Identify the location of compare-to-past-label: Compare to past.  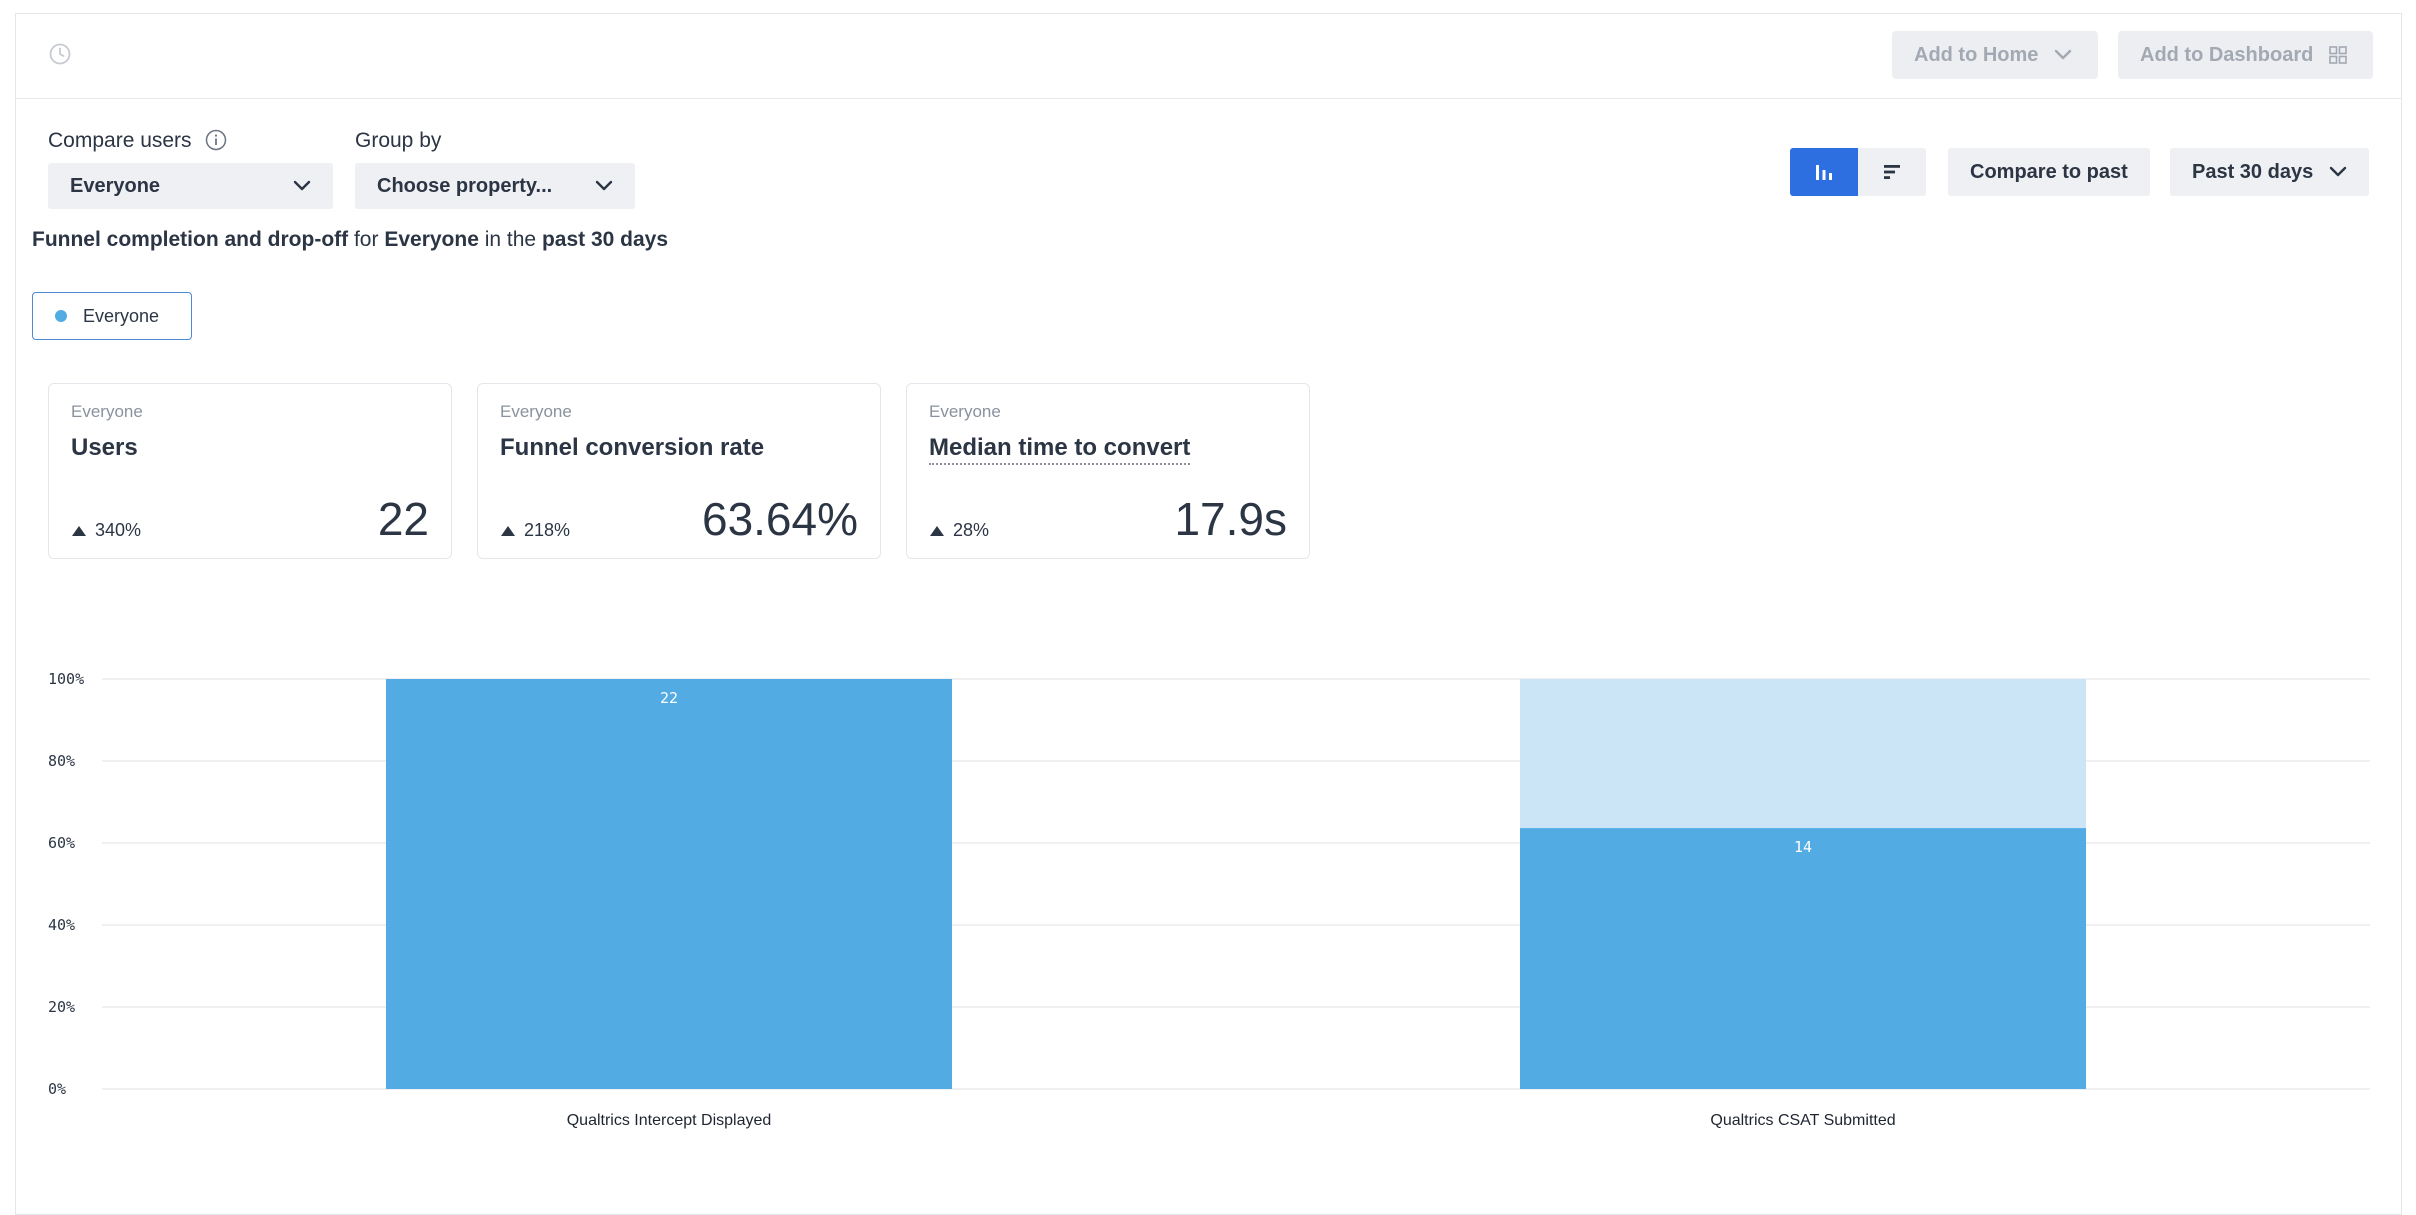
(2049, 171).